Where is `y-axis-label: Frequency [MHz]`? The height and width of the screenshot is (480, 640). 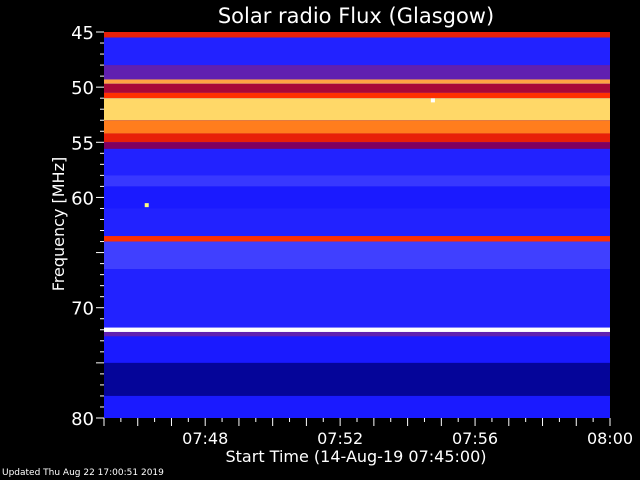 y-axis-label: Frequency [MHz] is located at coordinates (58, 224).